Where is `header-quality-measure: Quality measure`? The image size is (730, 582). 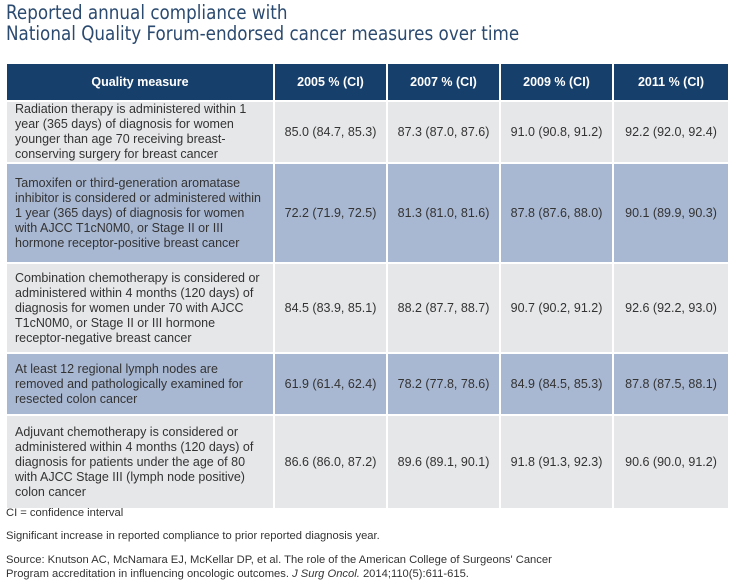 header-quality-measure: Quality measure is located at coordinates (140, 82).